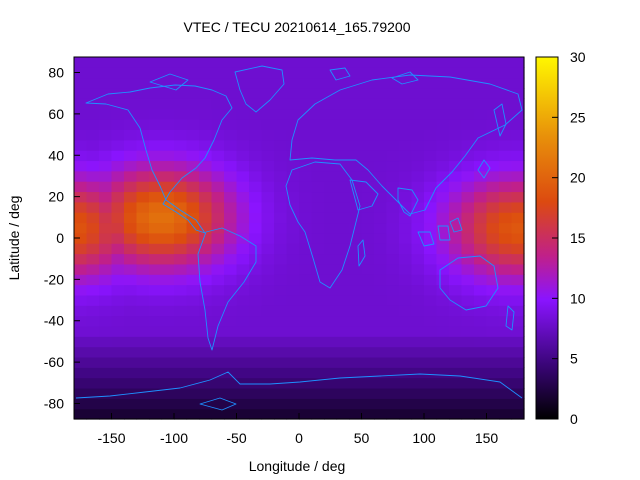 Image resolution: width=640 pixels, height=480 pixels. What do you see at coordinates (111, 438) in the screenshot?
I see `x-tick-label: -150` at bounding box center [111, 438].